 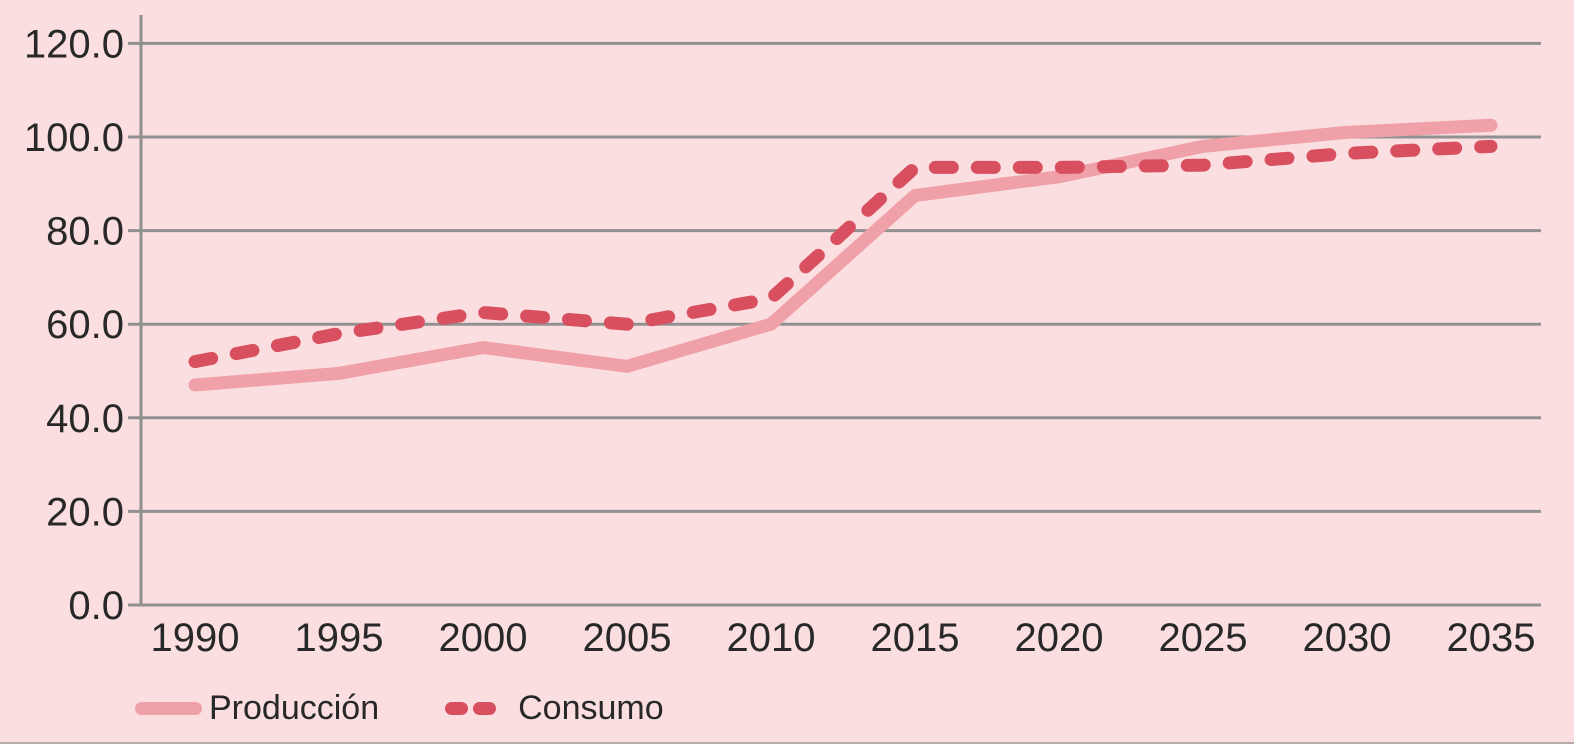 What do you see at coordinates (85, 232) in the screenshot?
I see `y-tick-label: 80.0` at bounding box center [85, 232].